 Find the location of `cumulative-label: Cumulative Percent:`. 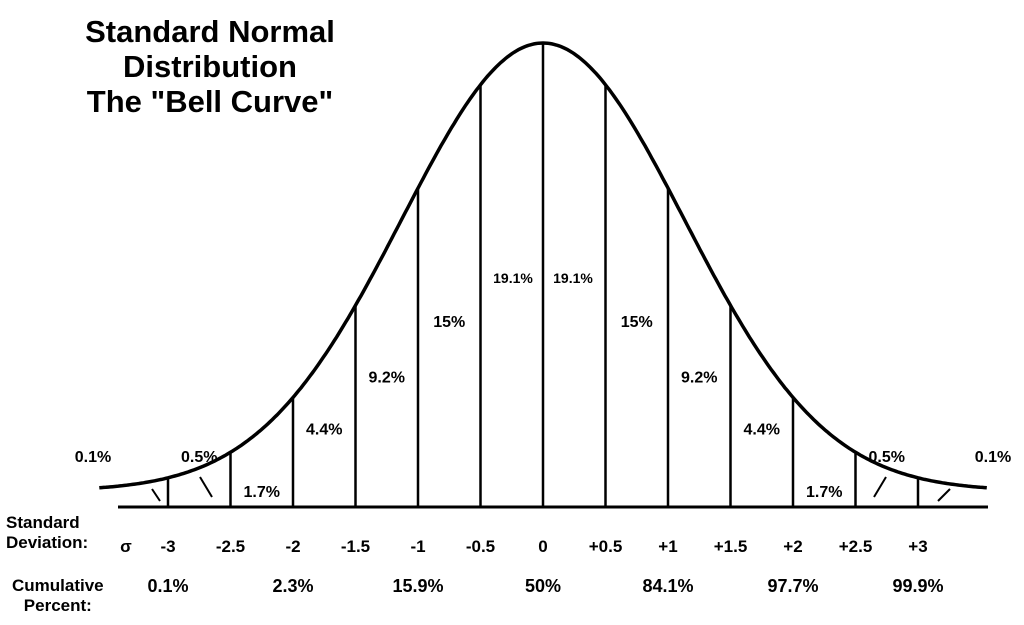

cumulative-label: Cumulative Percent: is located at coordinates (58, 596).